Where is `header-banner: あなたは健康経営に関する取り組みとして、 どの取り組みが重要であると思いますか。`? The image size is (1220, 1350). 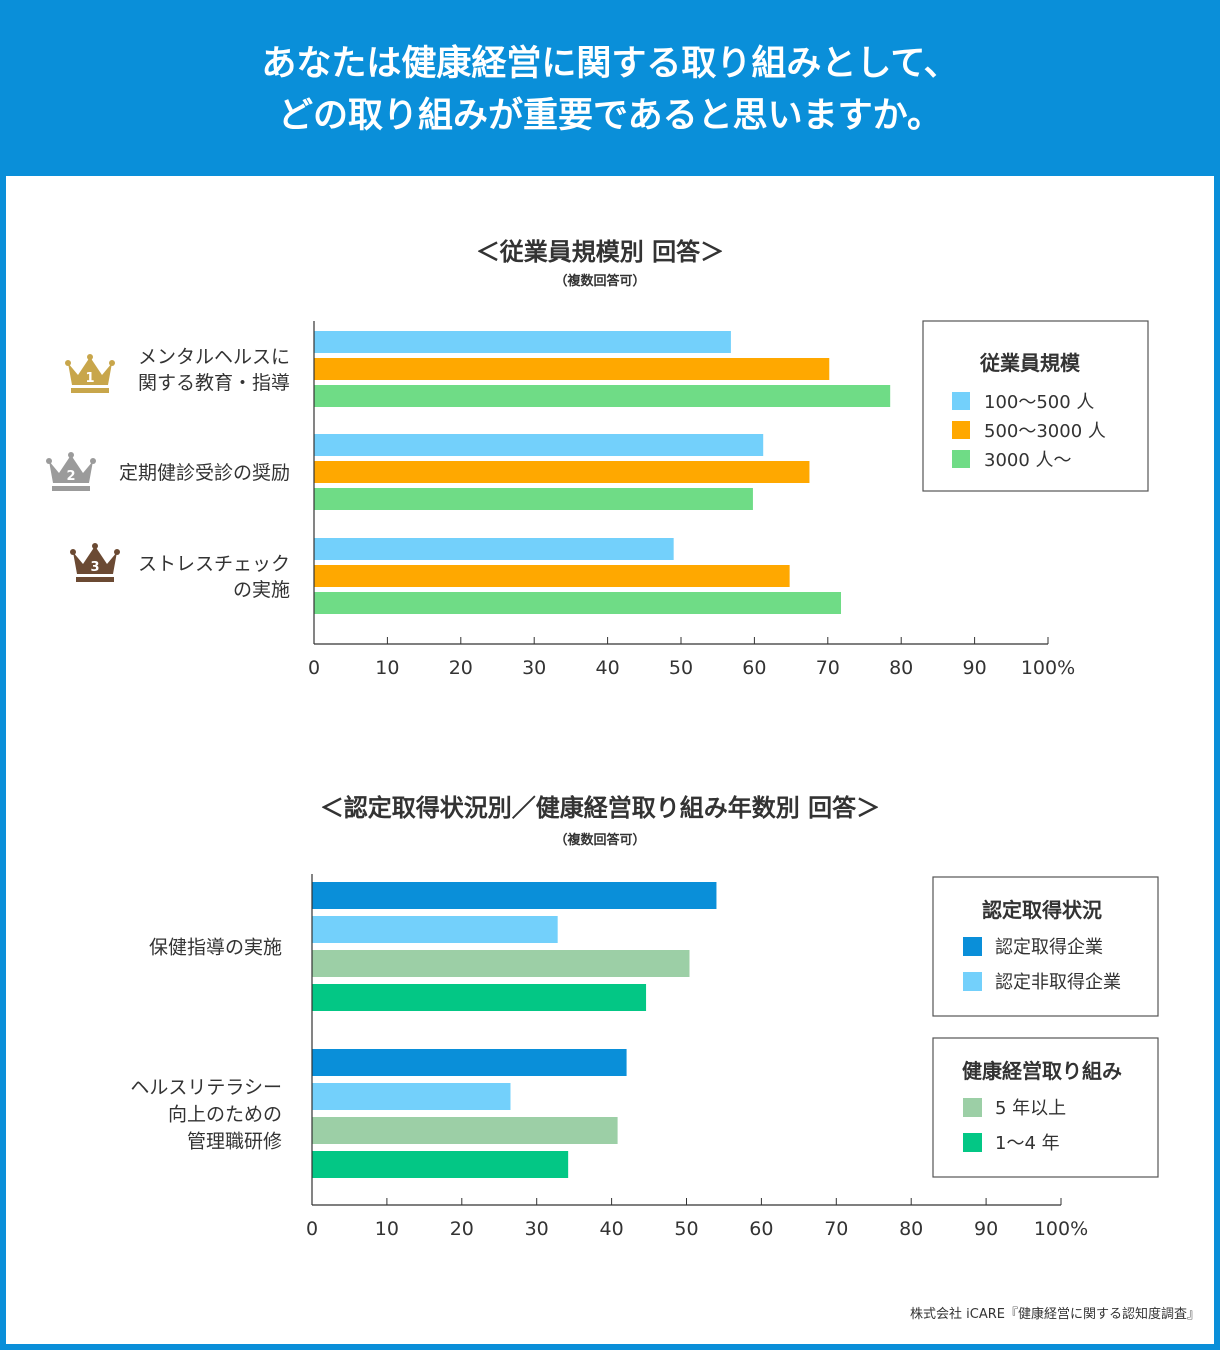 header-banner: あなたは健康経営に関する取り組みとして、 どの取り組みが重要であると思いますか。 is located at coordinates (610, 88).